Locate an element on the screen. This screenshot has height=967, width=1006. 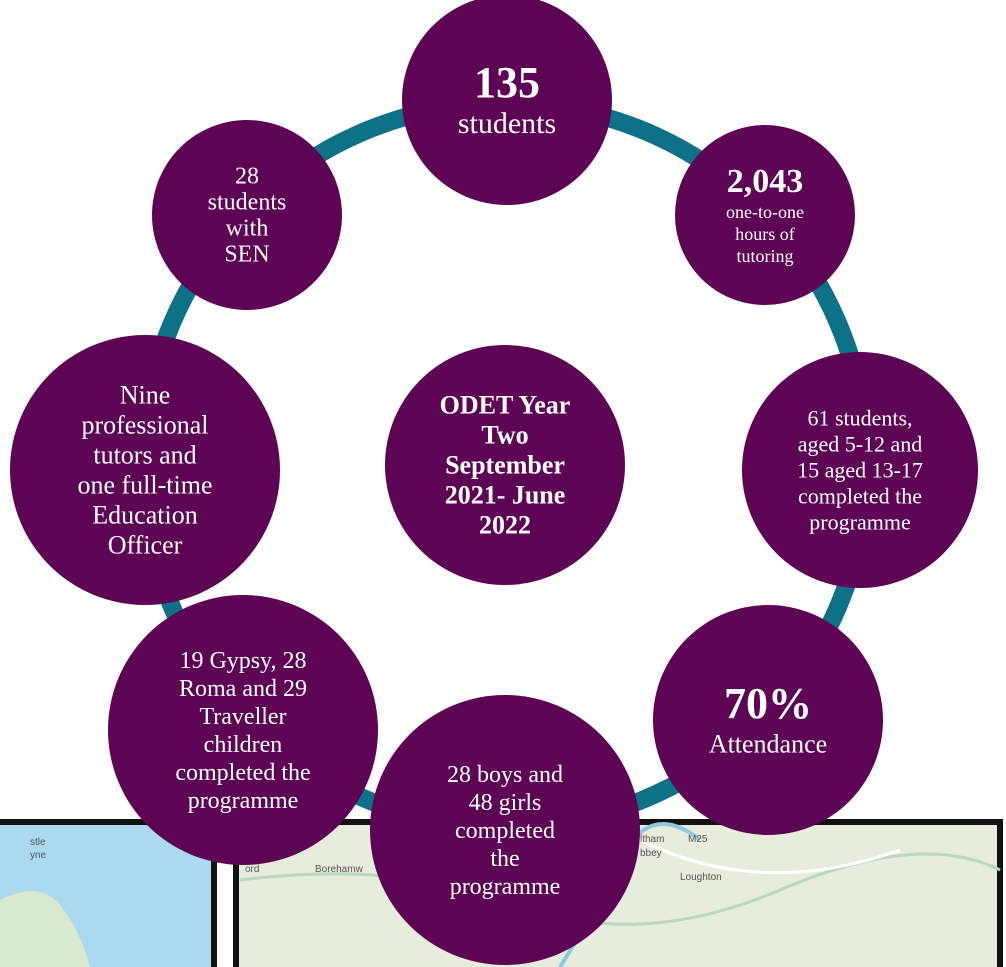
stat-text: SEN is located at coordinates (246, 254).